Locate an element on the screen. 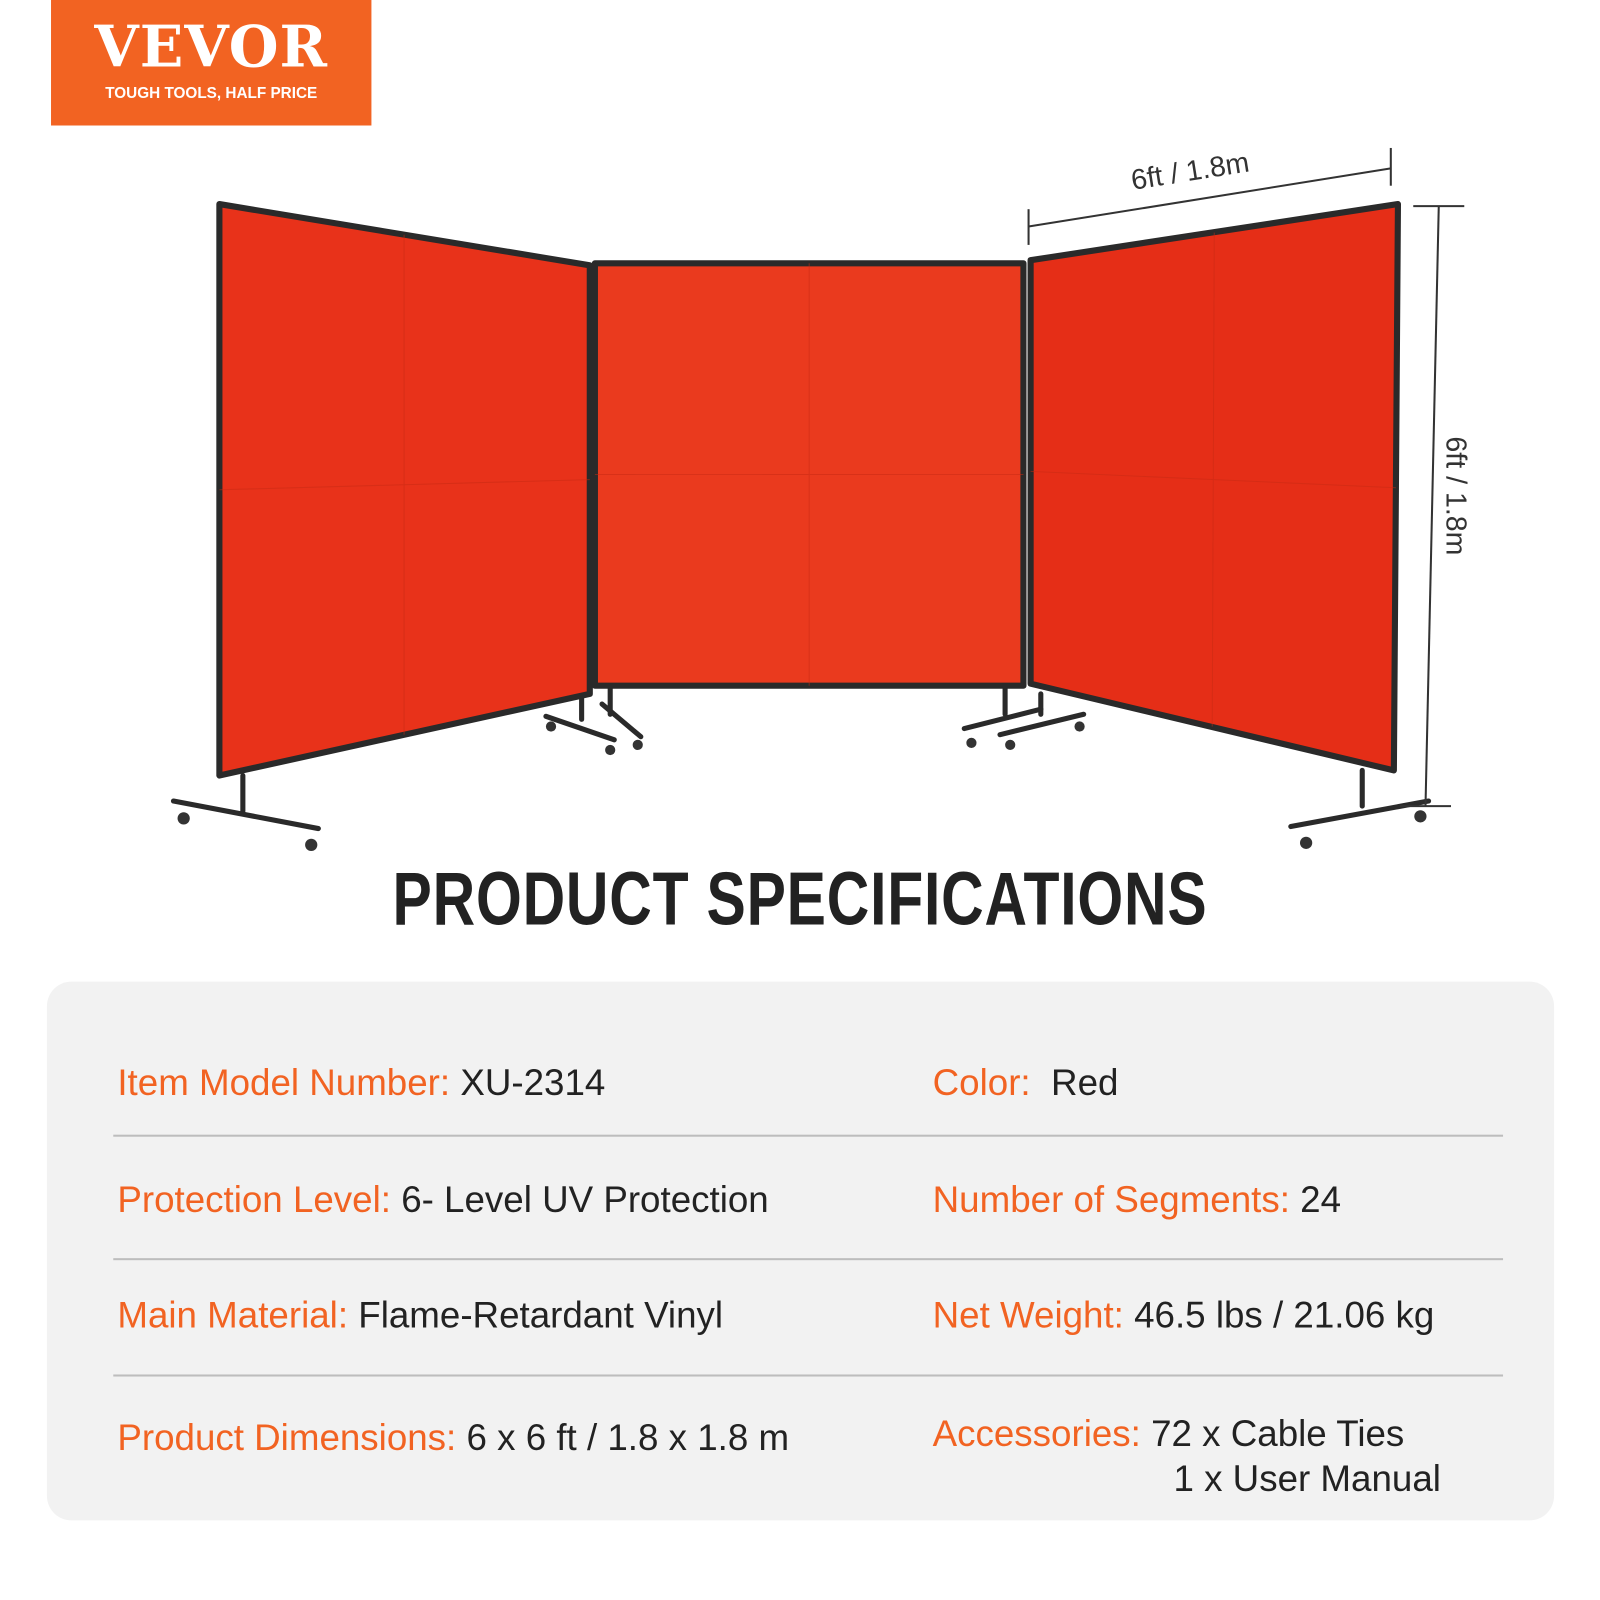 This screenshot has height=1600, width=1600. spec-model: Item Model Number: XU-2314 is located at coordinates (361, 1082).